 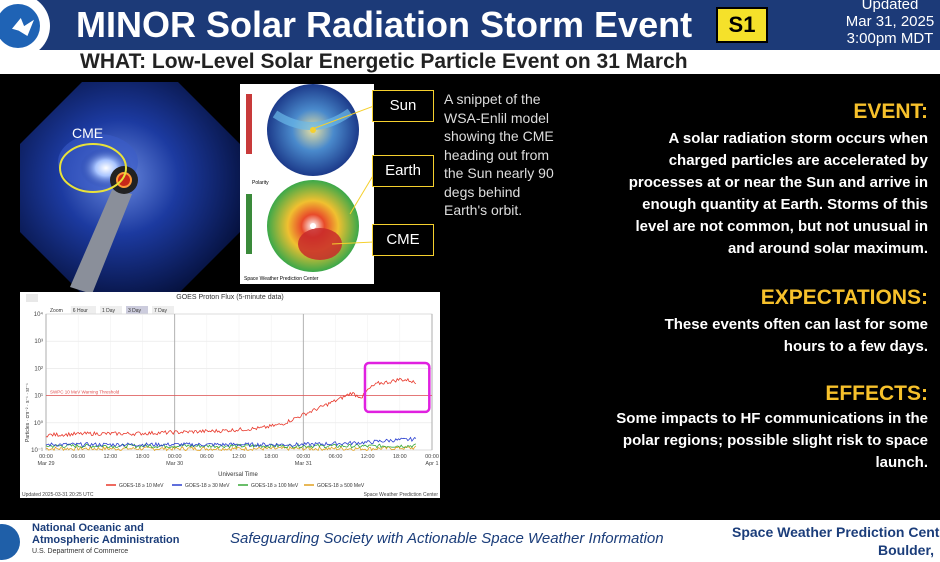 What do you see at coordinates (260, 183) in the screenshot?
I see `polarity-label: Polarity` at bounding box center [260, 183].